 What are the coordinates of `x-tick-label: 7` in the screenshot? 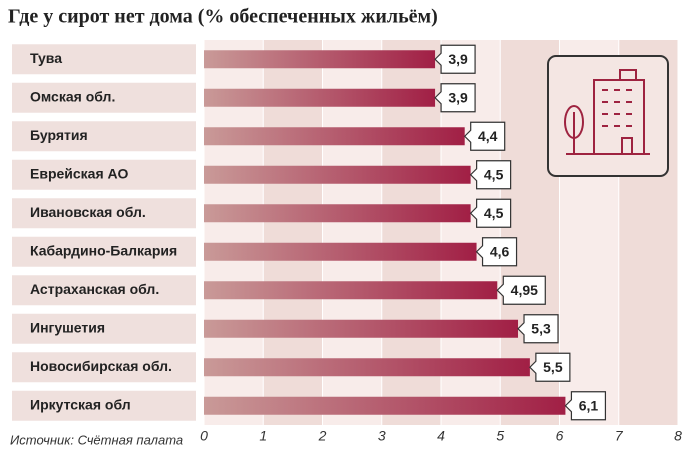 It's located at (619, 436).